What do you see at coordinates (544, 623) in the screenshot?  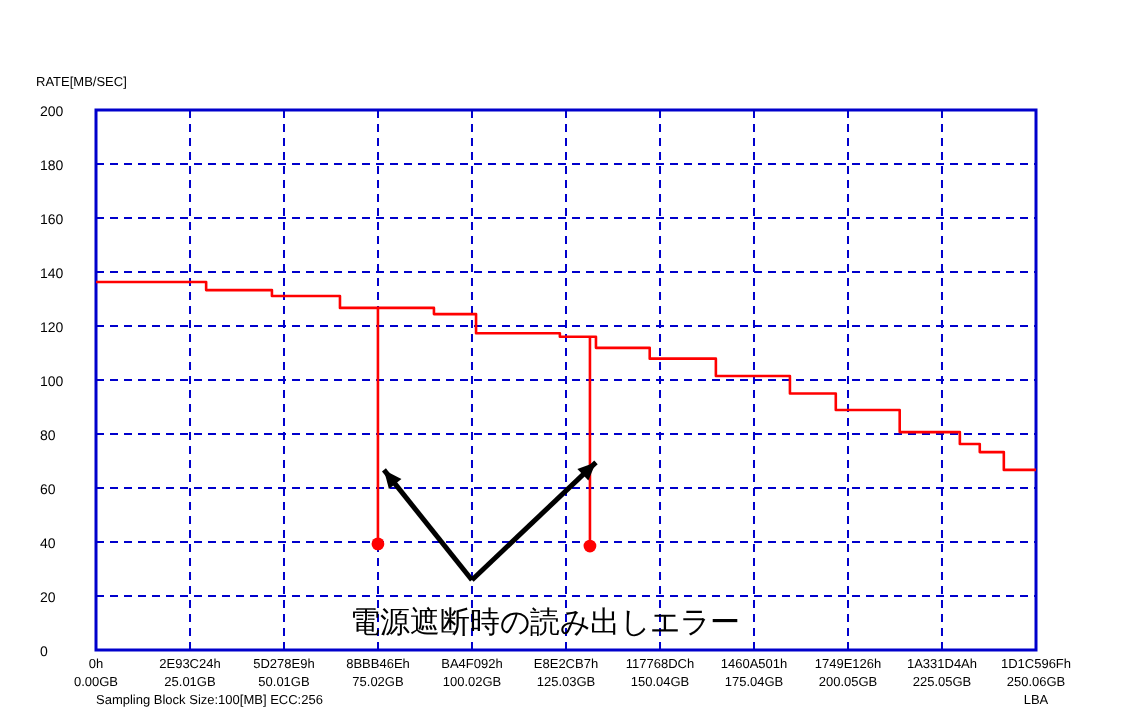 I see `annotation: 電源遮断時の読み出しエラー` at bounding box center [544, 623].